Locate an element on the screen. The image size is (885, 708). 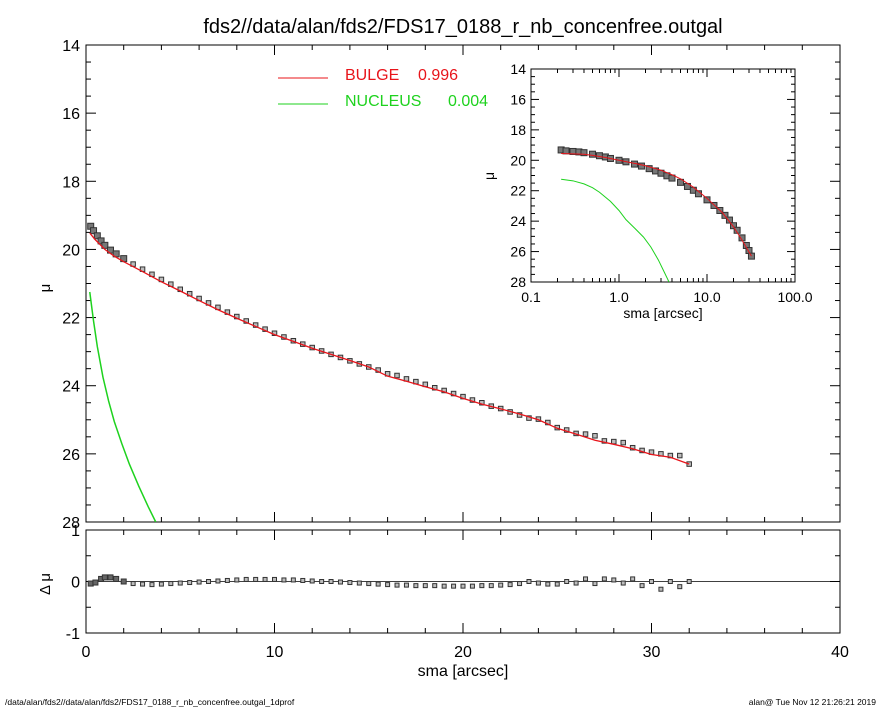
inset-plot-marks: 14 16 18 20 22 24 26 280.1 1.0 10.0 100.0 is located at coordinates (661, 183).